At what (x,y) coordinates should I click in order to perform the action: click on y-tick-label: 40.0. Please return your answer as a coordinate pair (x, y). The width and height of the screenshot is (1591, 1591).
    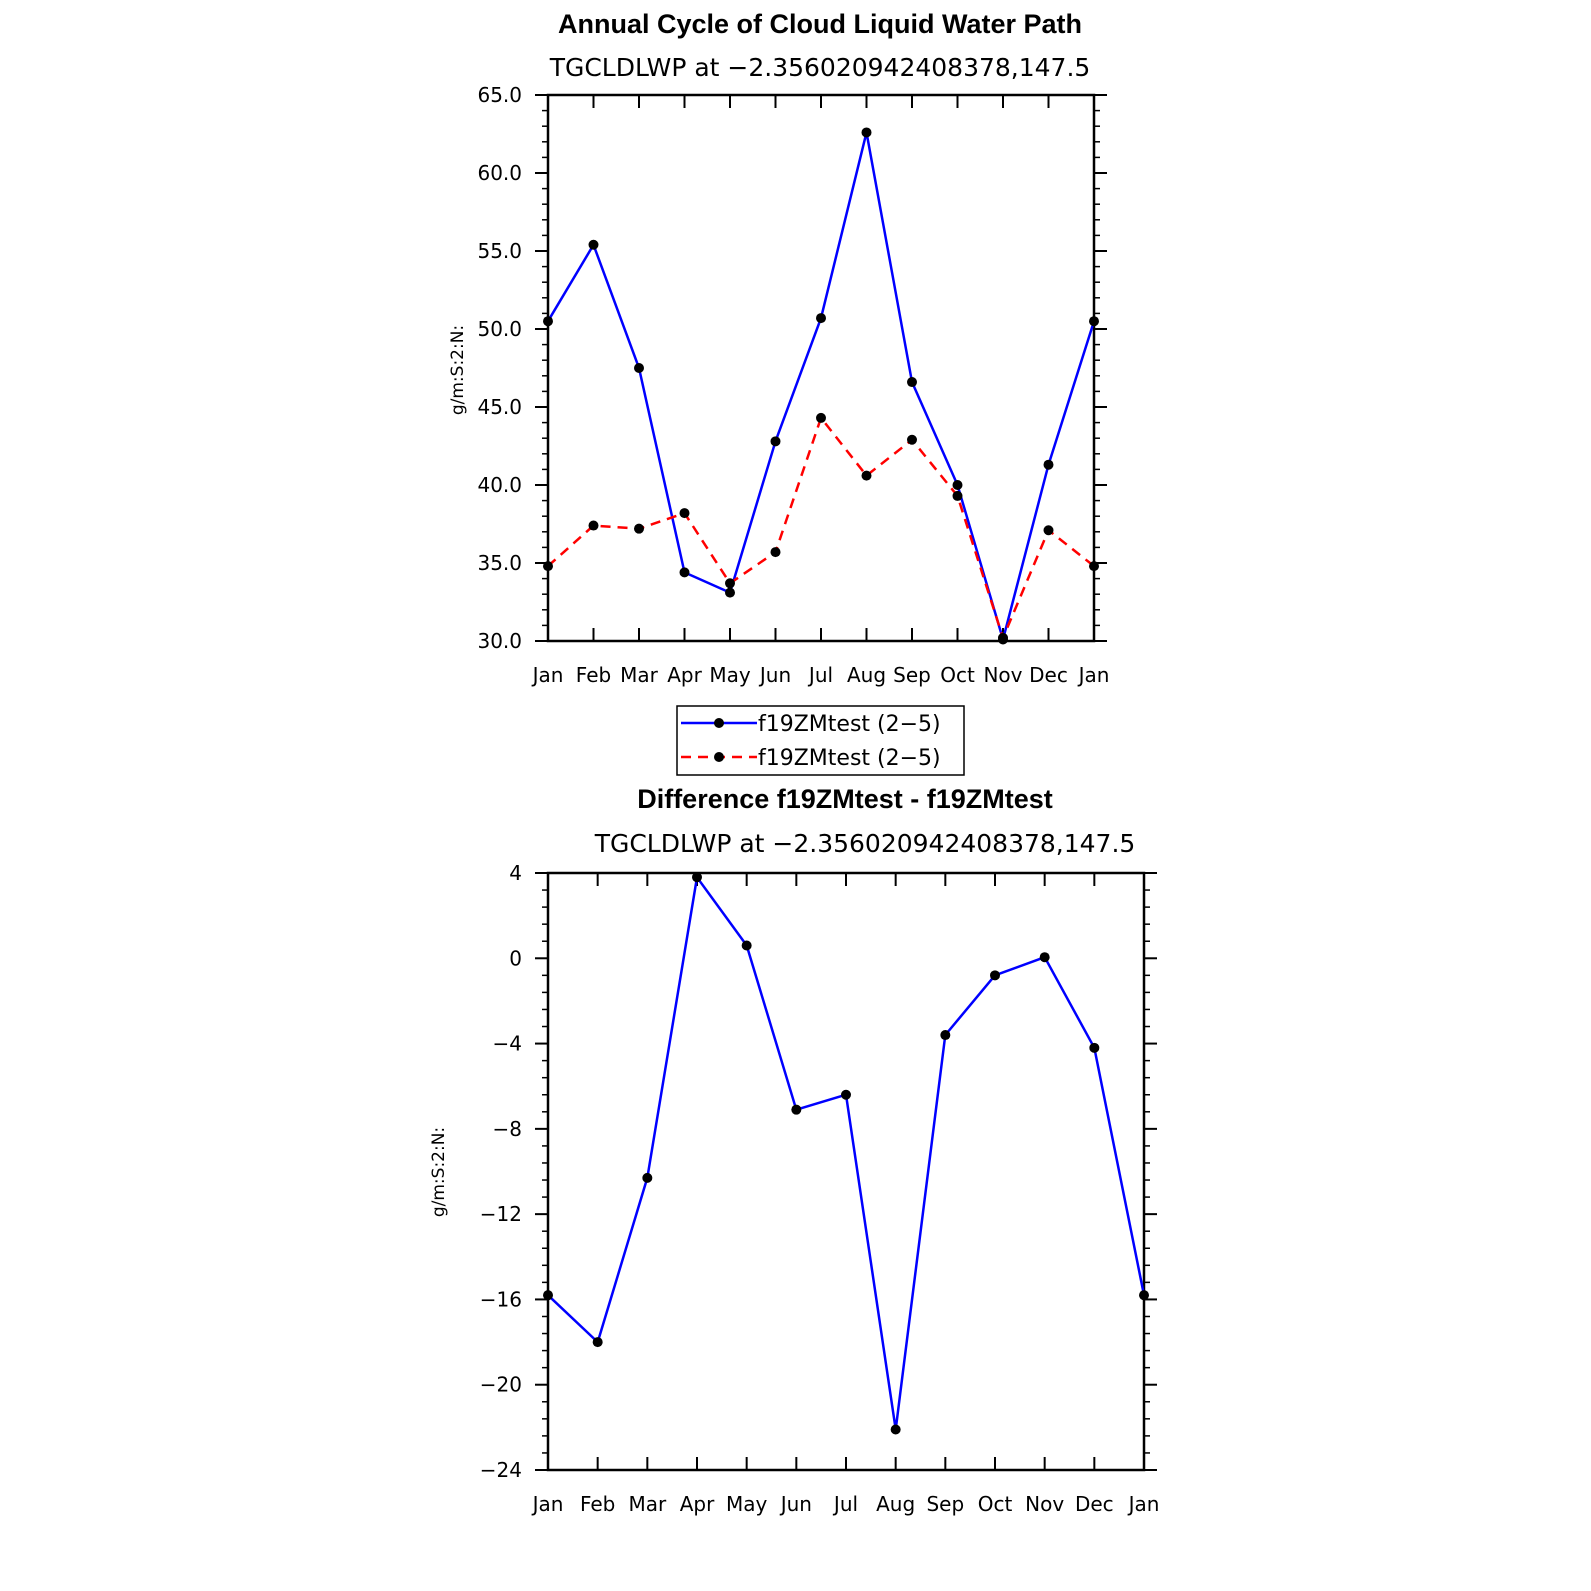
    Looking at the image, I should click on (499, 485).